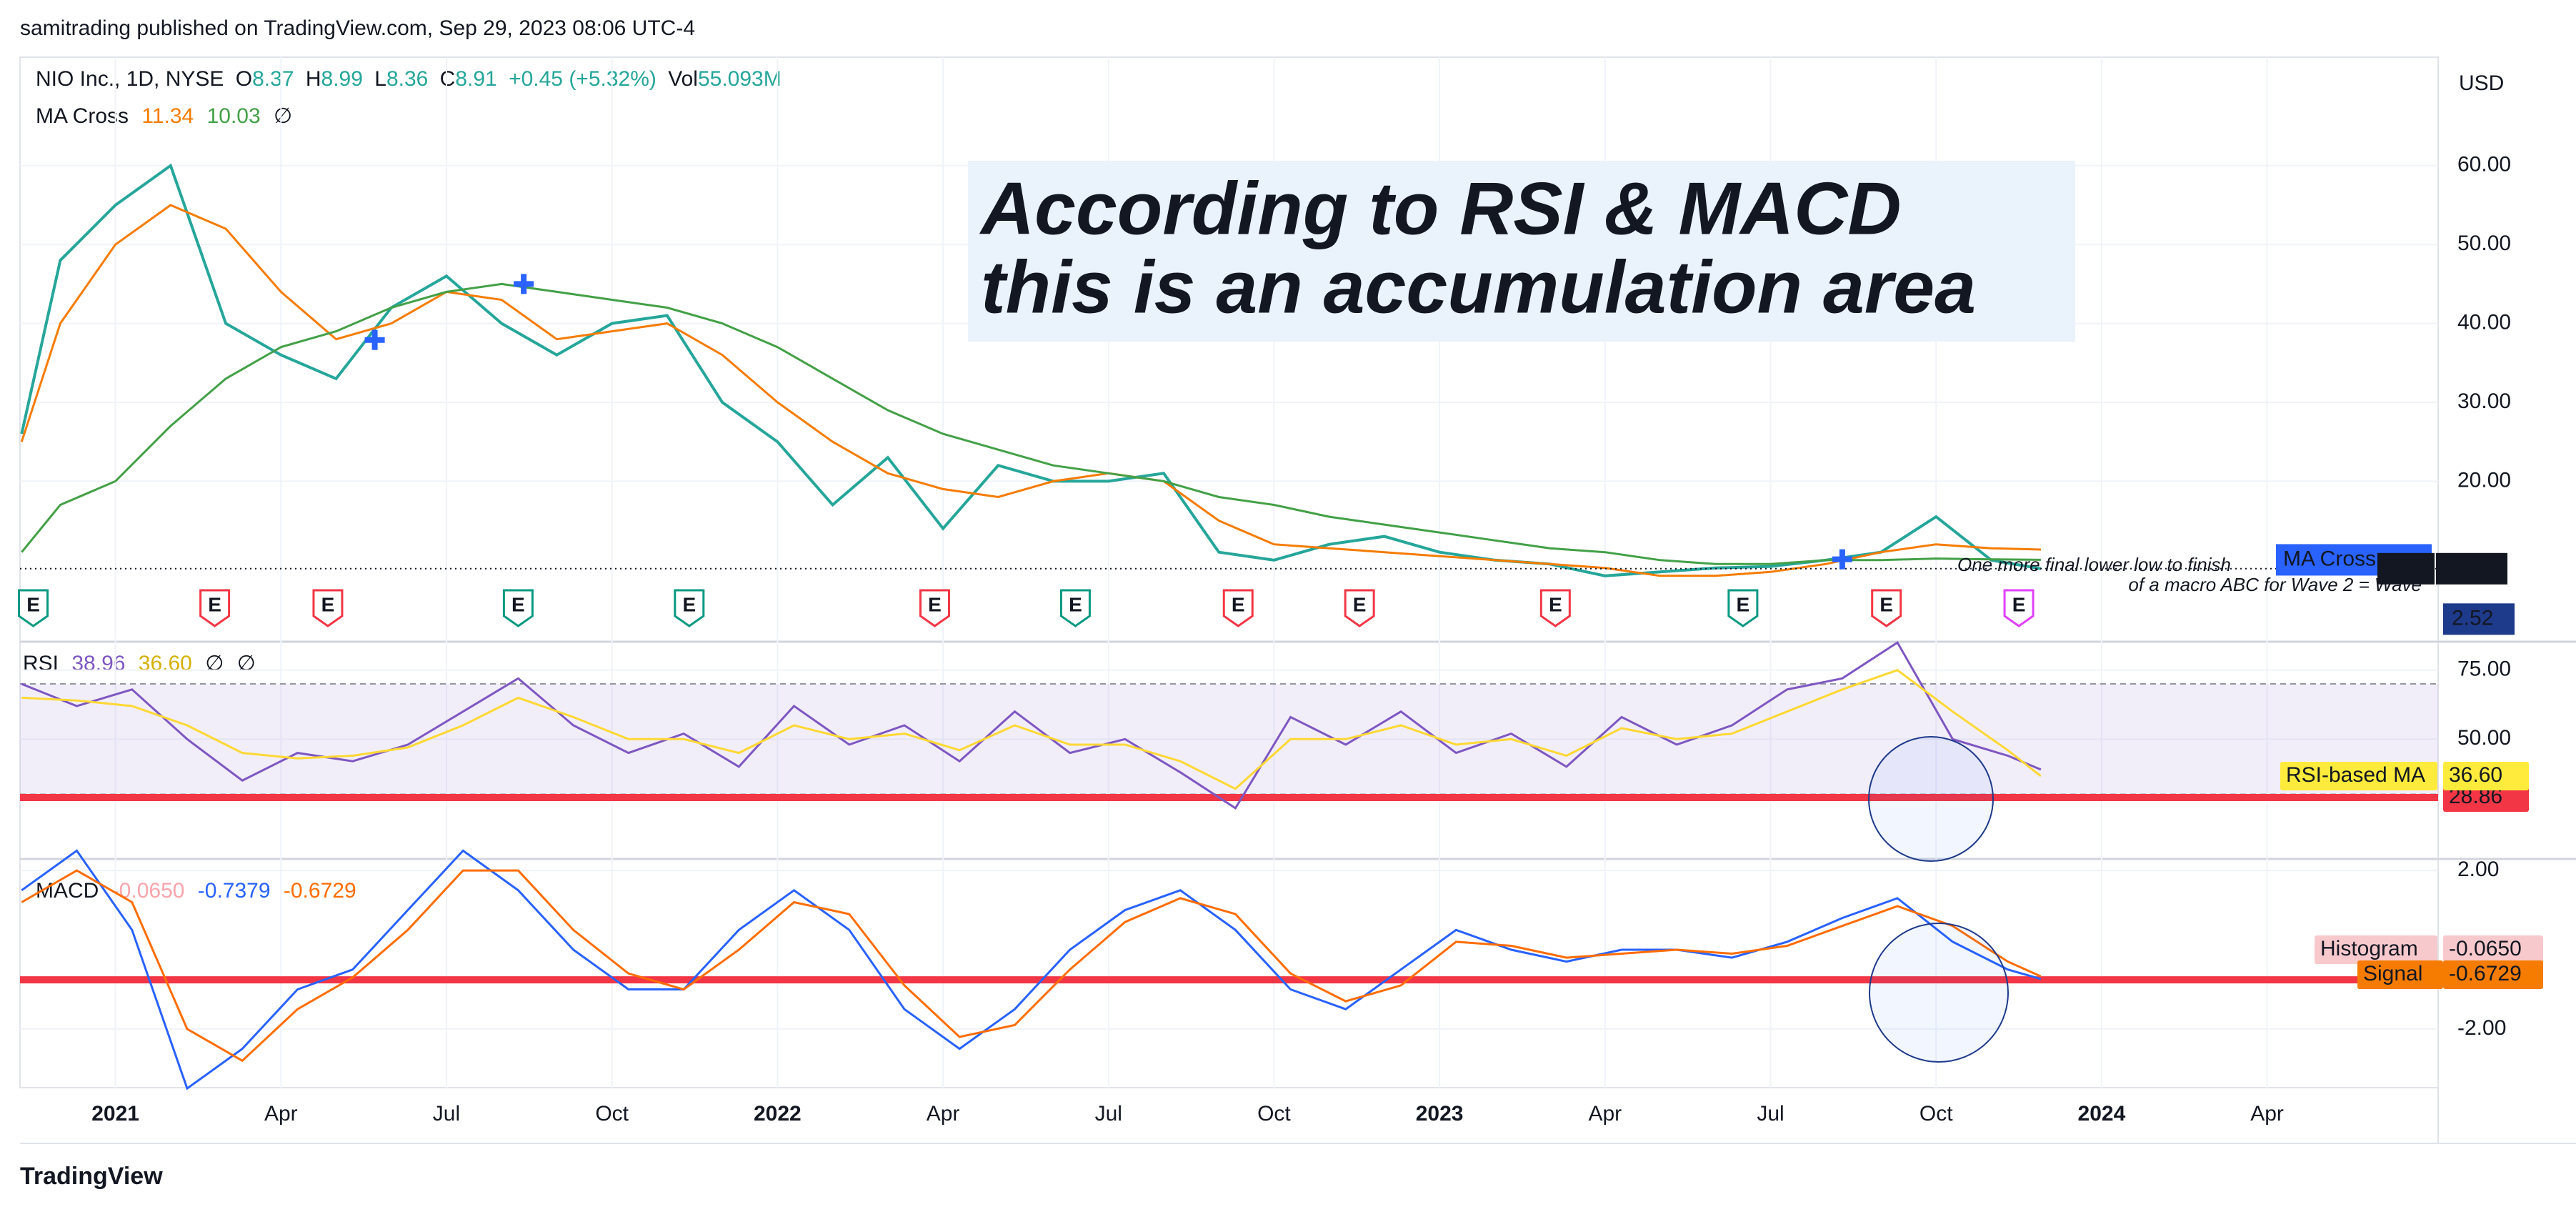 The image size is (2576, 1212). What do you see at coordinates (1440, 208) in the screenshot?
I see `annotation-text: According to RSI & MACD` at bounding box center [1440, 208].